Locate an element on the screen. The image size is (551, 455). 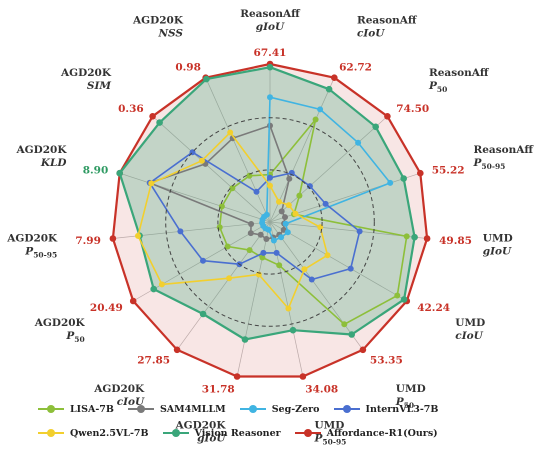
axis-max-label: 0.36 is located at coordinates (131, 109).